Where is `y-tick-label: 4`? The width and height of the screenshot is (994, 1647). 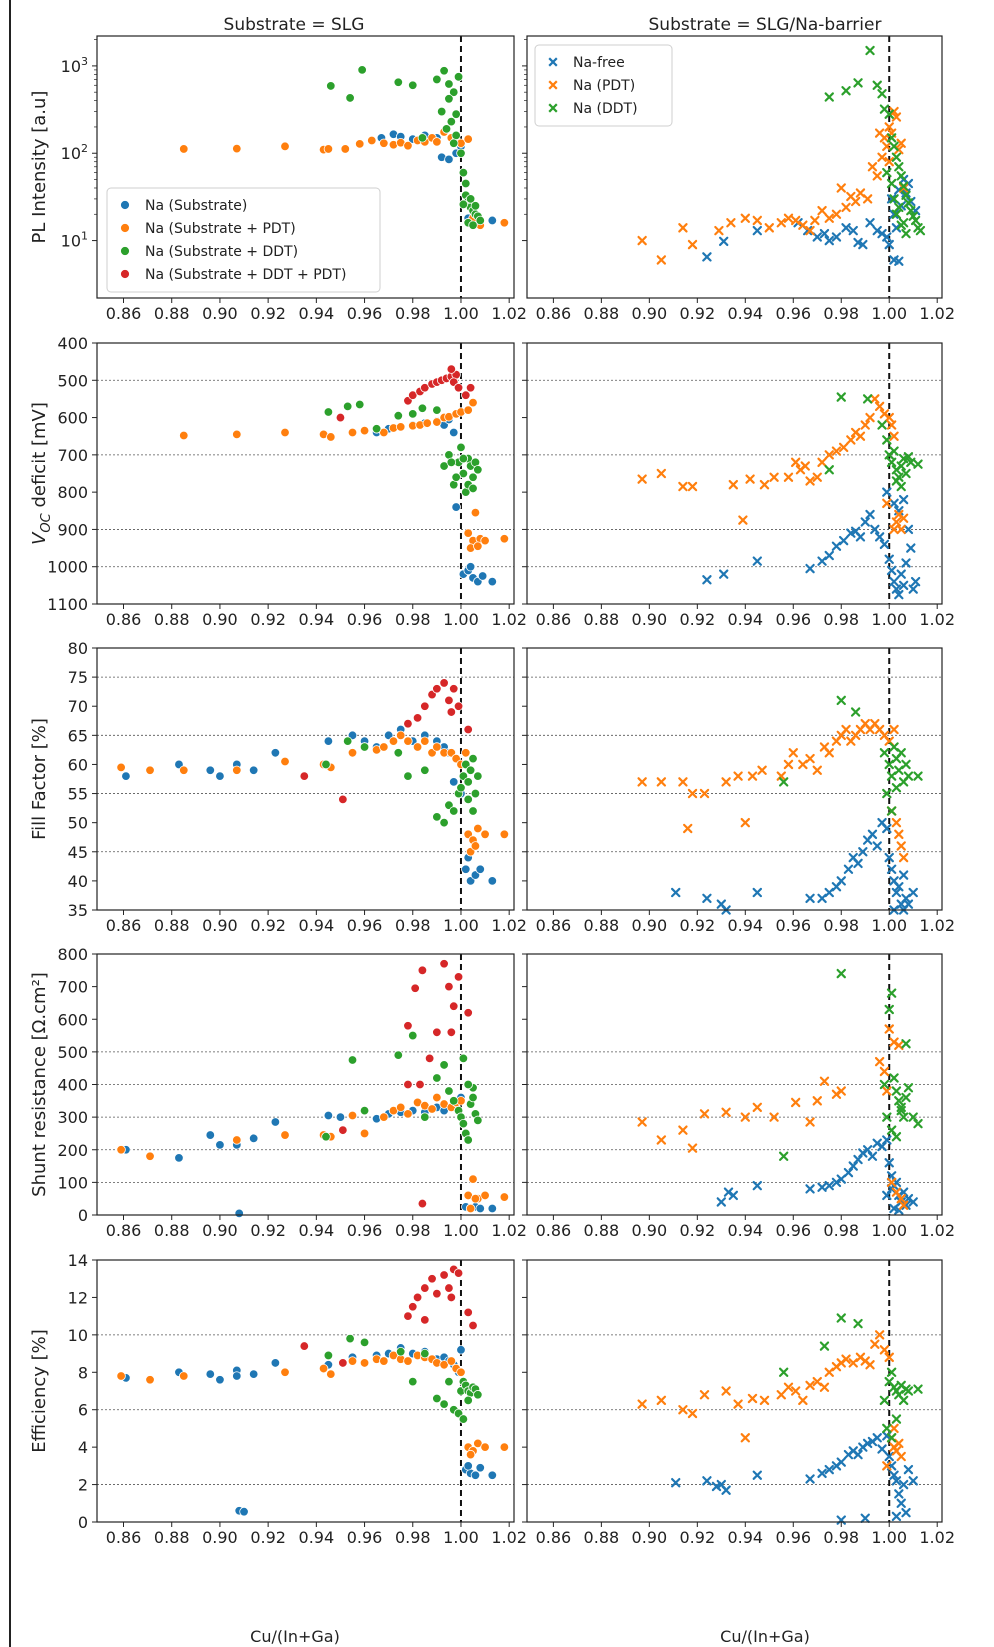 y-tick-label: 4 is located at coordinates (83, 1447).